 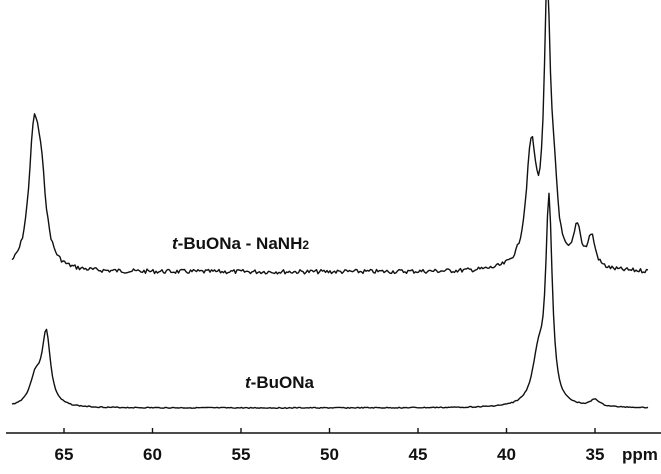 What do you see at coordinates (64, 454) in the screenshot?
I see `x-tick-label: 65` at bounding box center [64, 454].